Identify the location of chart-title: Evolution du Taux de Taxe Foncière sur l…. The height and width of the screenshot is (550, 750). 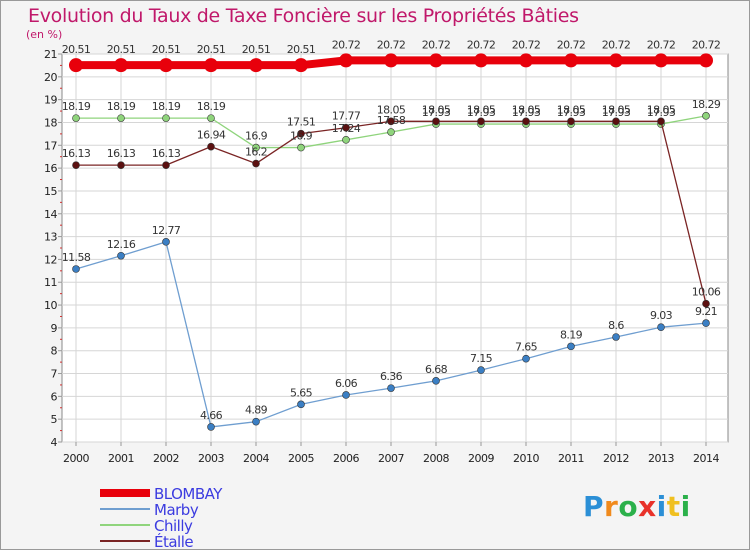
(303, 16).